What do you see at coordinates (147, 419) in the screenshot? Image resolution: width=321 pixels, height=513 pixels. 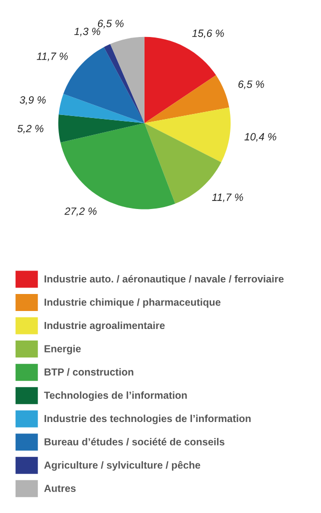 I see `legend-label: Industrie des technologies de l’information` at bounding box center [147, 419].